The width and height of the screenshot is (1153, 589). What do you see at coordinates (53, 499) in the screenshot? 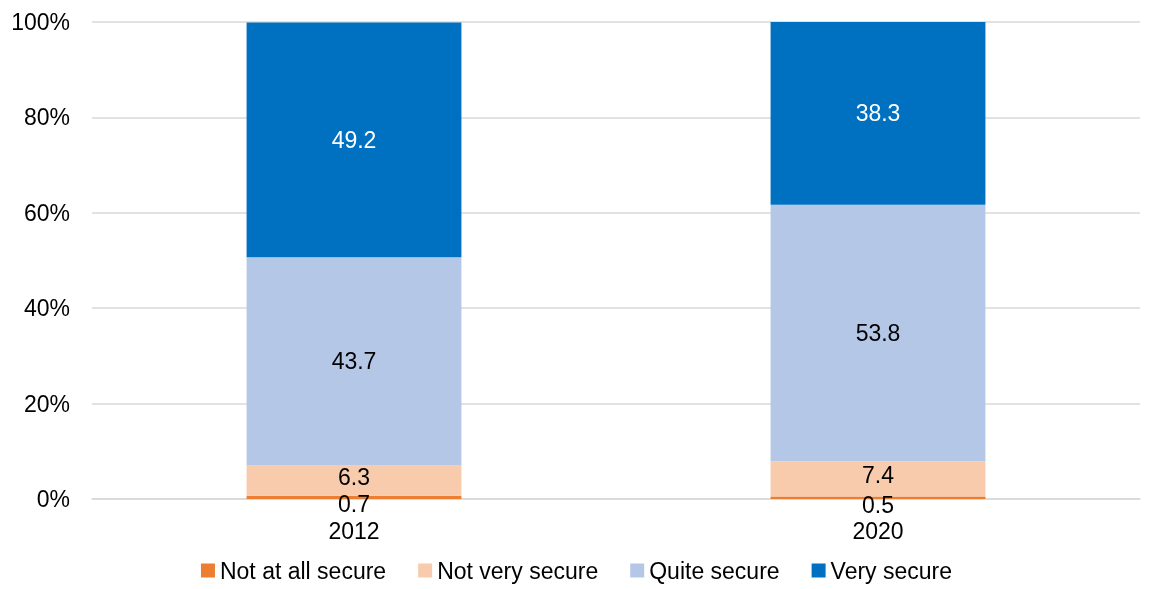
I see `y-tick-label: 0%` at bounding box center [53, 499].